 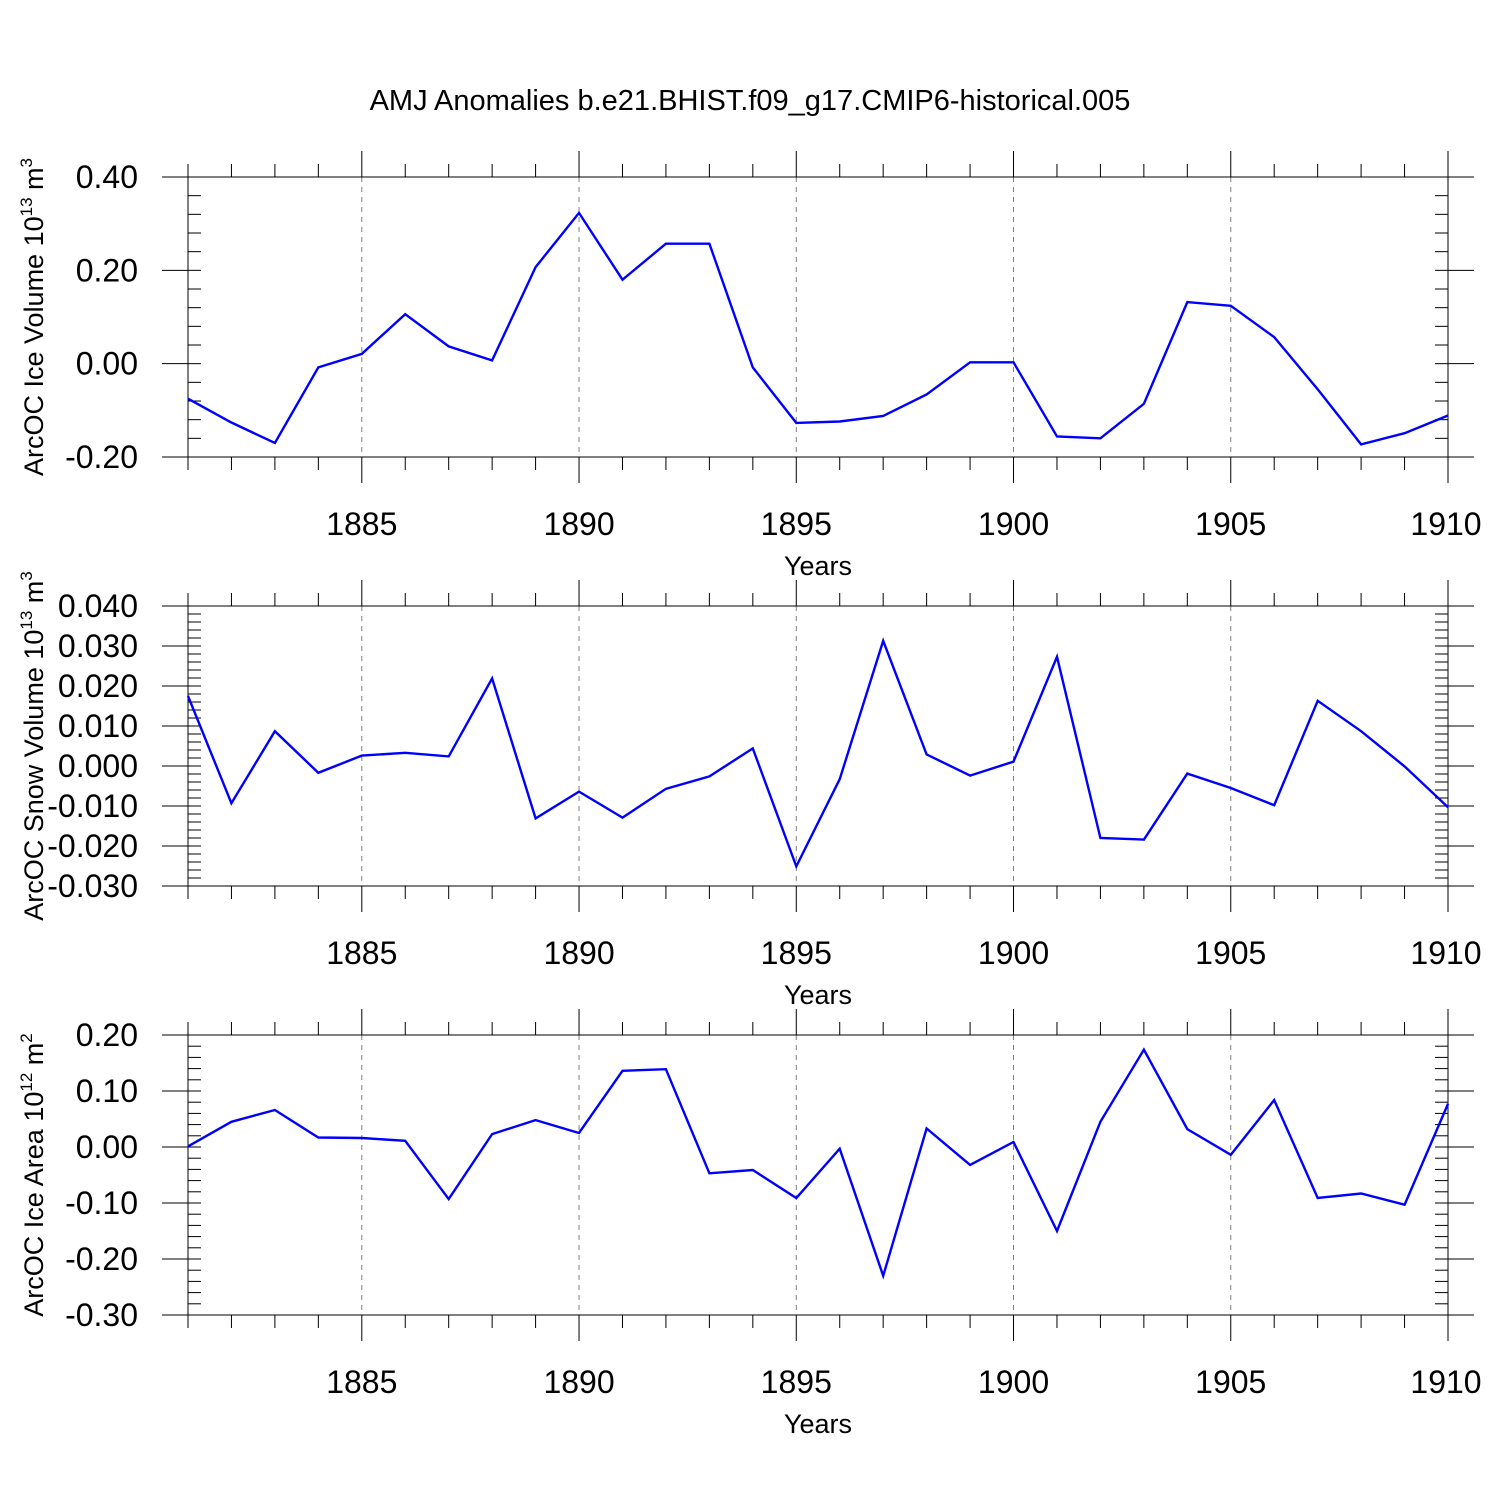 I want to click on y-axis-label: ArcOC Snow Volume 1013 m3, so click(x=33, y=746).